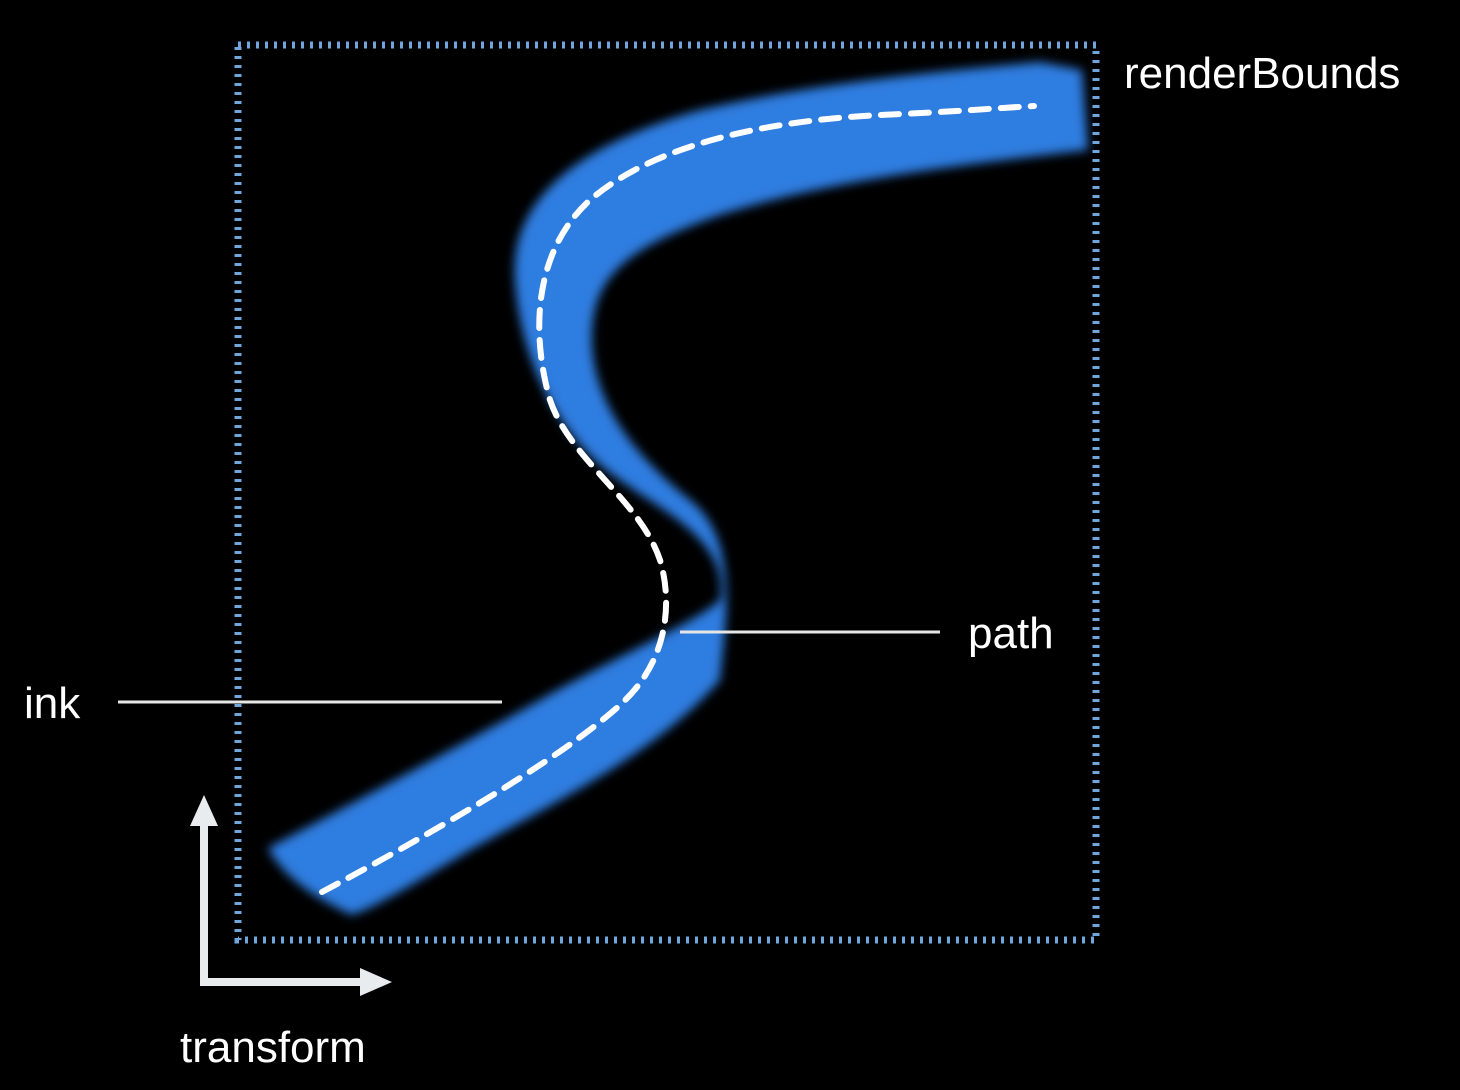 This screenshot has height=1090, width=1460. I want to click on transform-label: transform, so click(273, 1047).